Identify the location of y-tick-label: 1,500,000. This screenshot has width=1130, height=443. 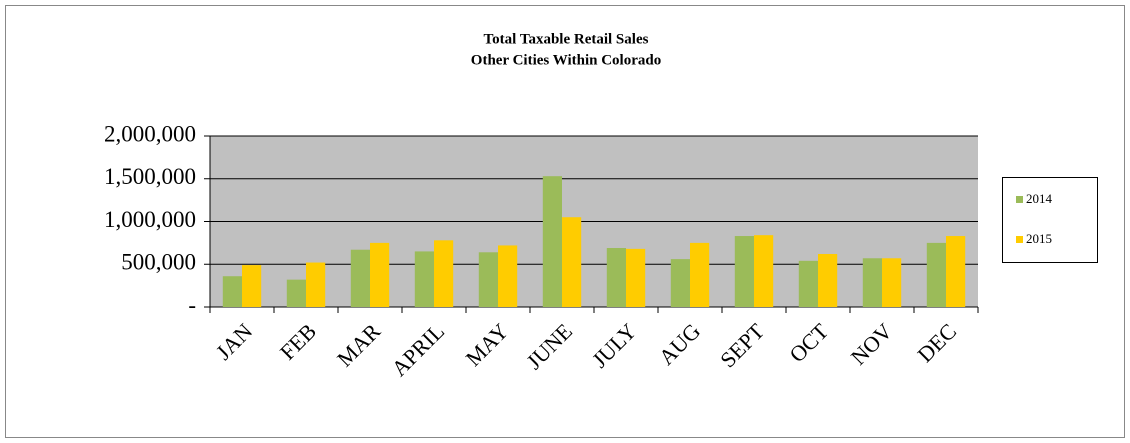
(150, 176).